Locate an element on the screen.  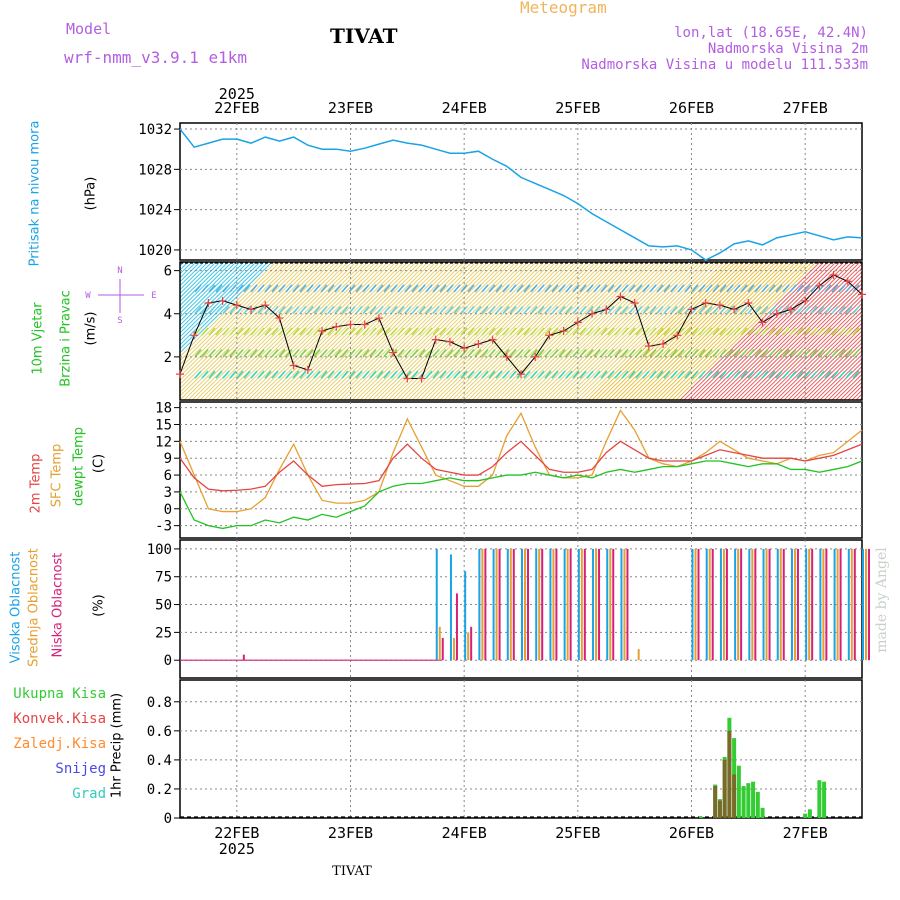
precip-tick-label: 0.6 is located at coordinates (159, 732).